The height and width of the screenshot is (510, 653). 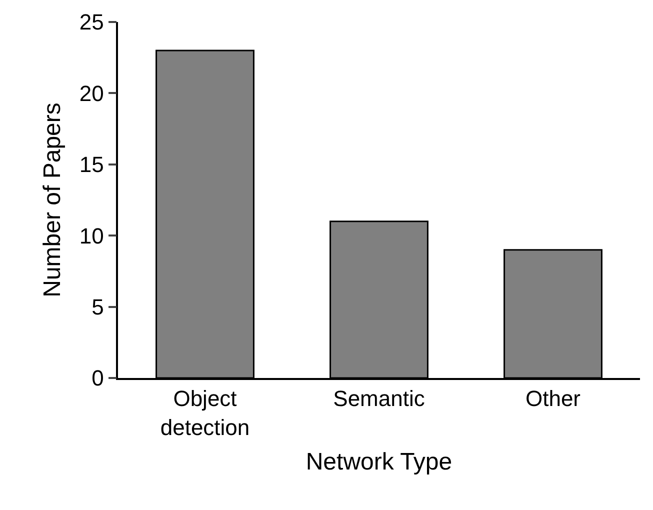 I want to click on y-axis-title: Number of Papers, so click(x=52, y=200).